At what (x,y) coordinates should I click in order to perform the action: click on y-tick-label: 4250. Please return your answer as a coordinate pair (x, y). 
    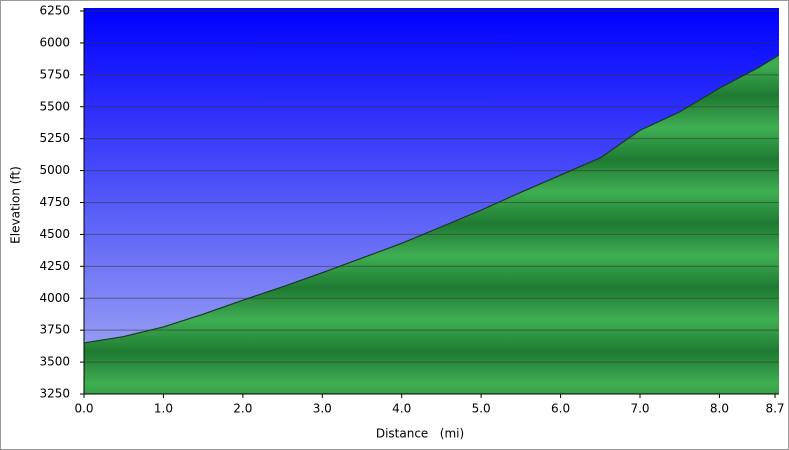
    Looking at the image, I should click on (54, 266).